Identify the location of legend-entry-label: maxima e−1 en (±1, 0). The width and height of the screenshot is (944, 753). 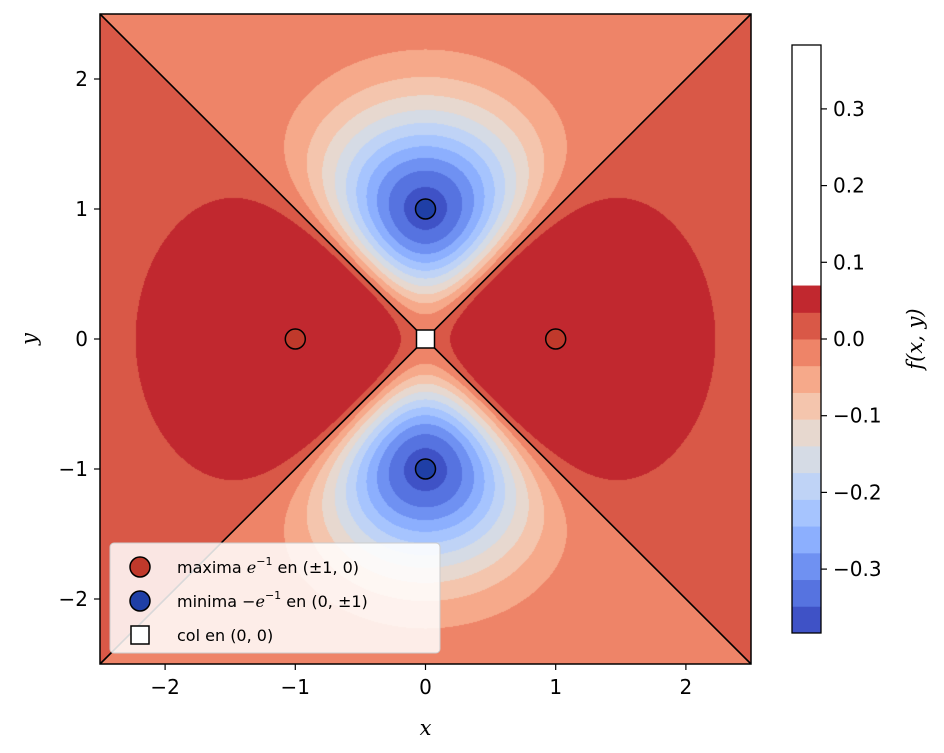
(268, 566).